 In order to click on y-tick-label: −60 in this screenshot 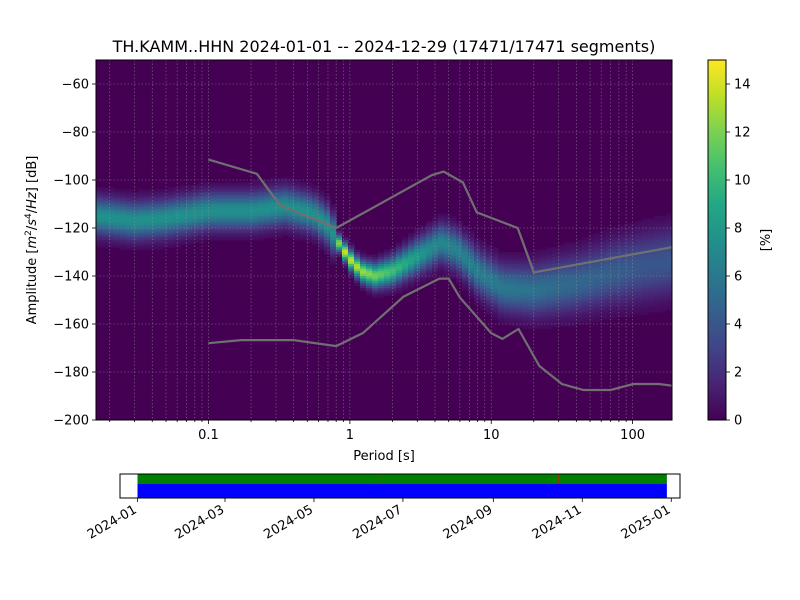, I will do `click(75, 85)`.